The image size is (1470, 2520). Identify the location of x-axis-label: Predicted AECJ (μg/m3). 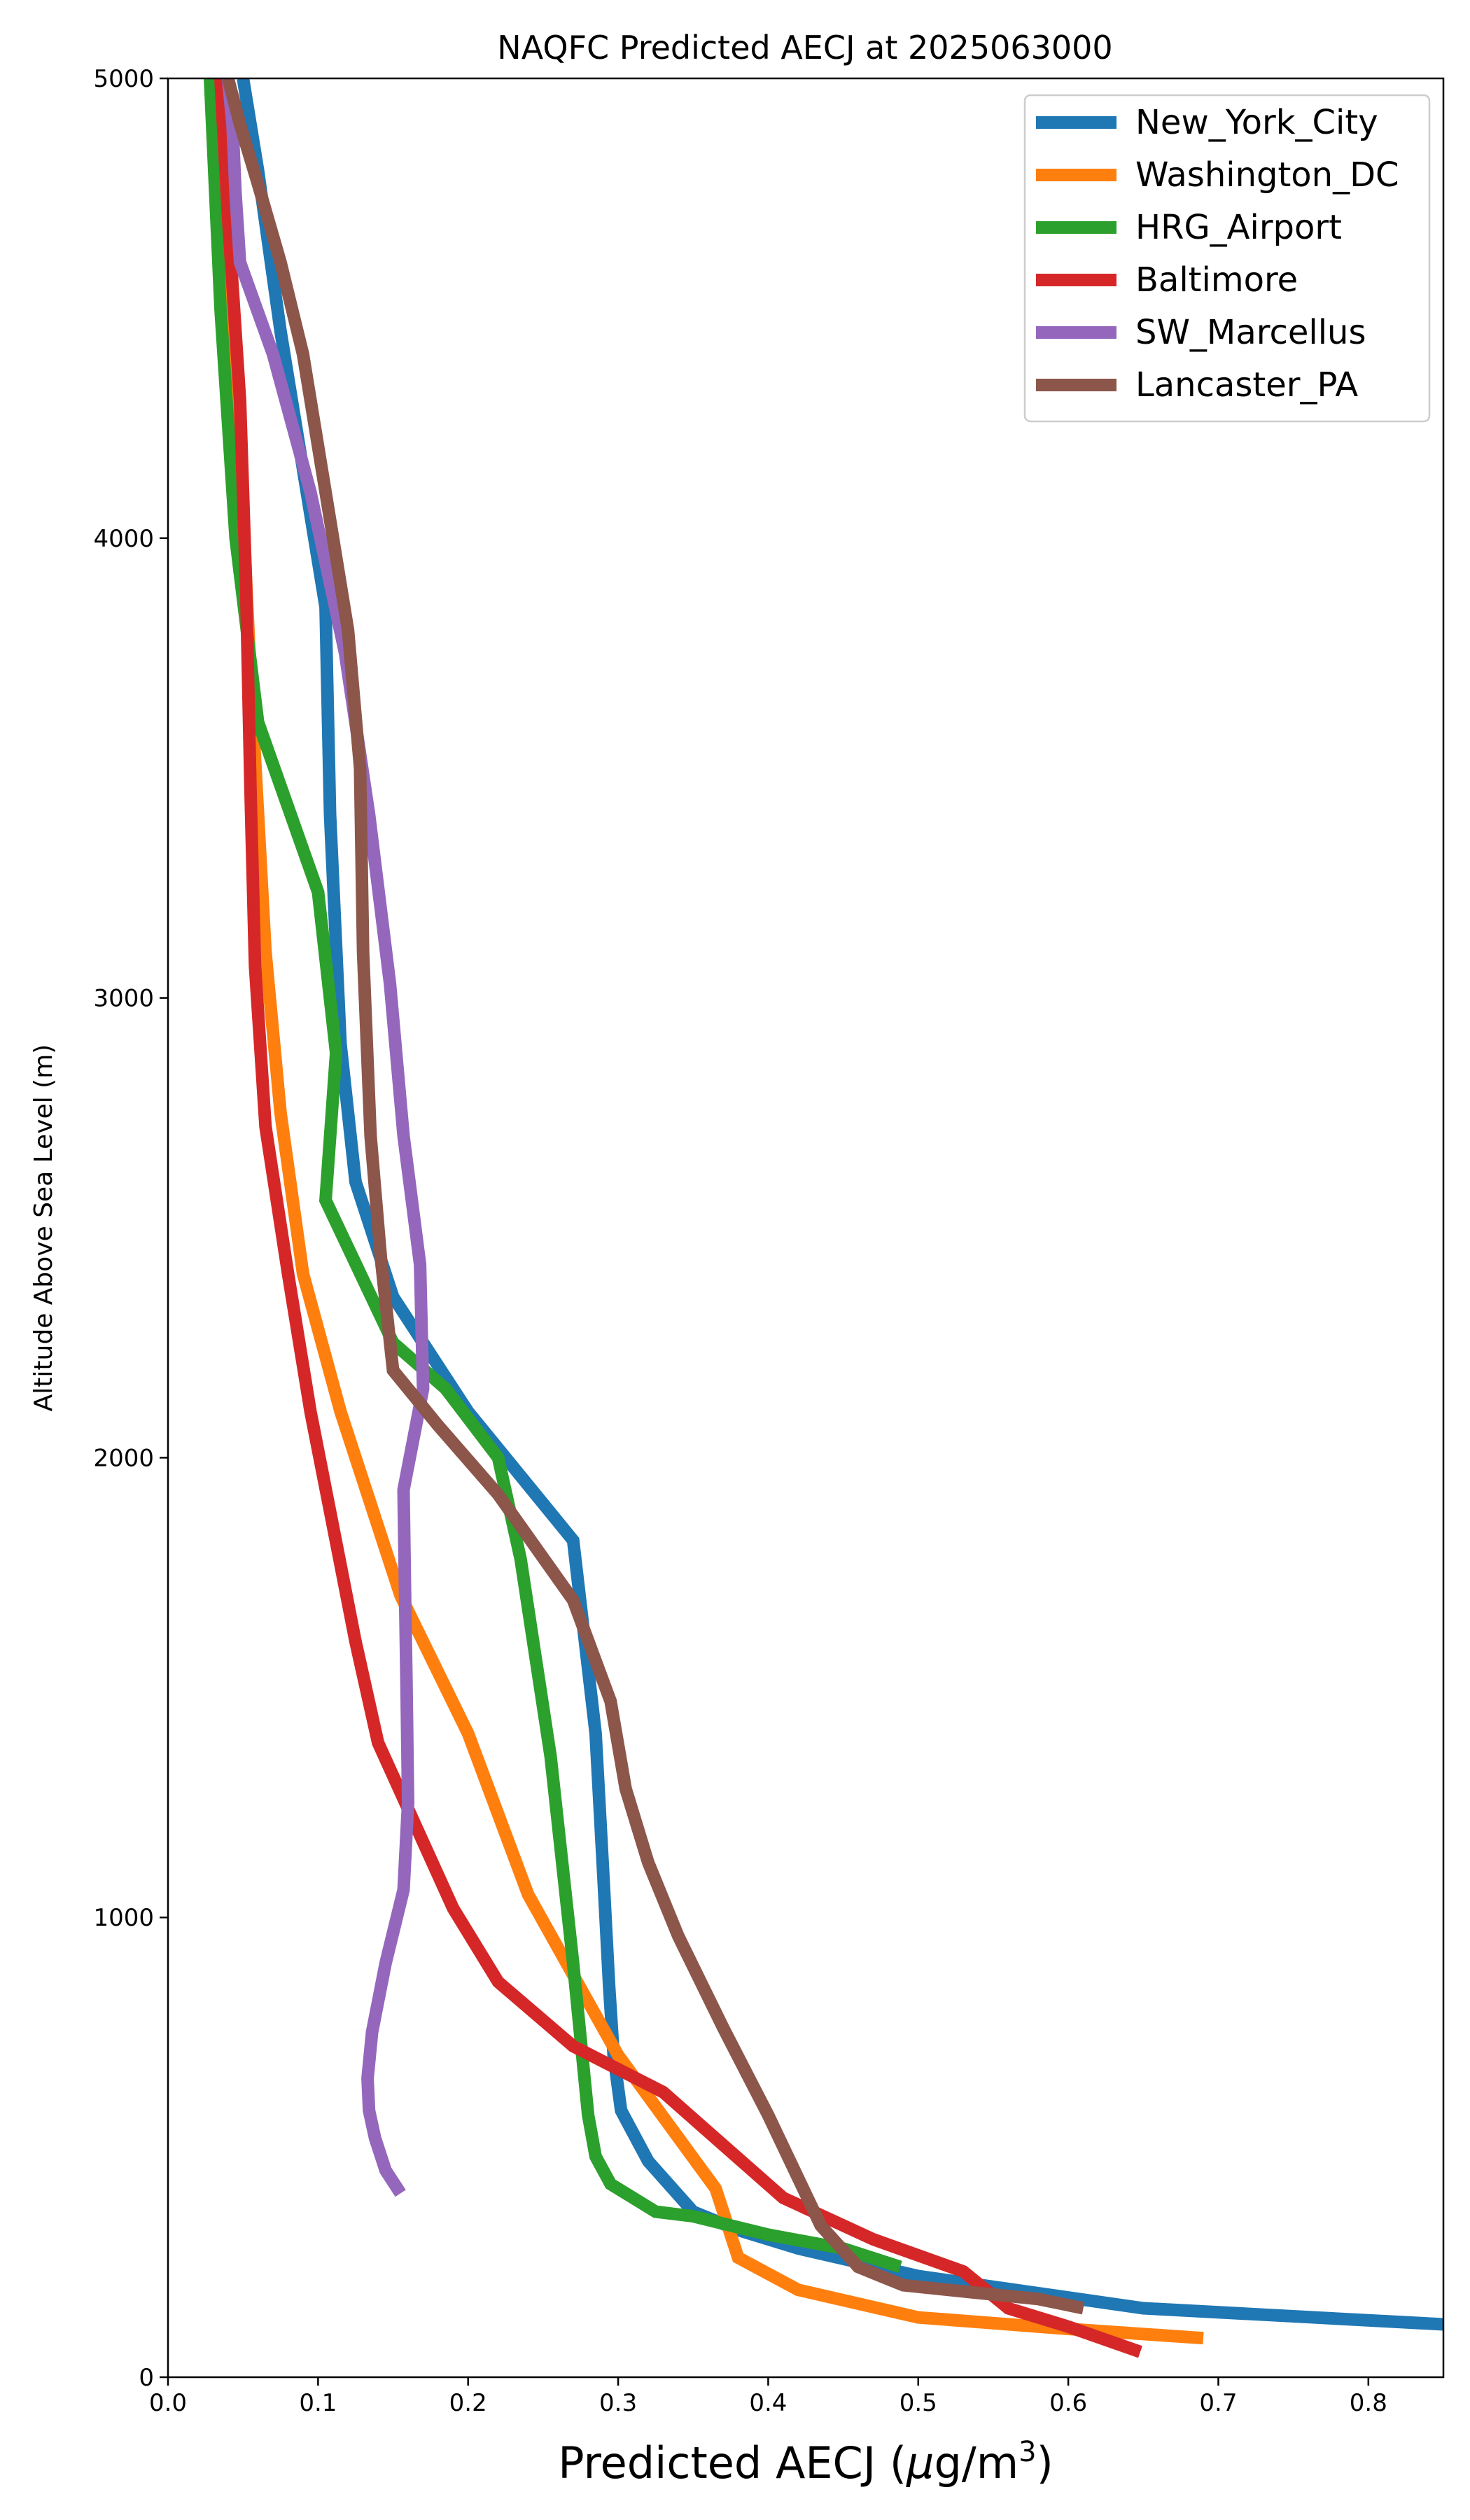
(806, 2462).